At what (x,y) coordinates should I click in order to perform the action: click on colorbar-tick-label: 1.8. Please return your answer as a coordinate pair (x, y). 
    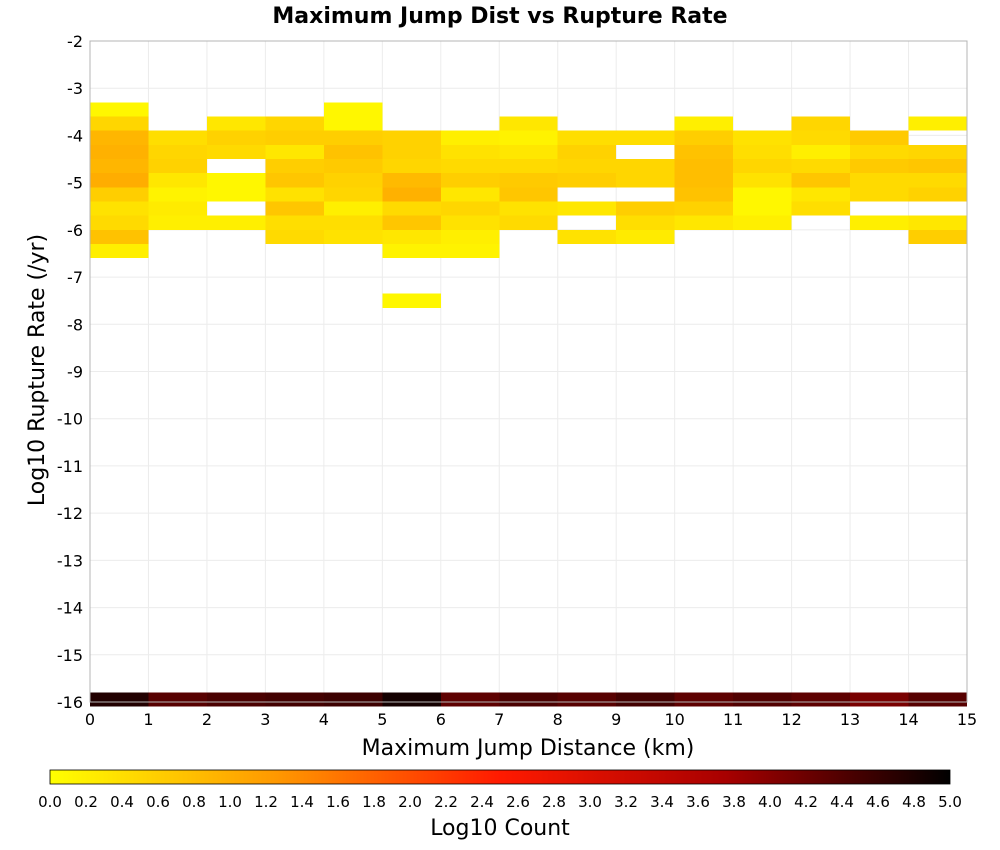
    Looking at the image, I should click on (374, 802).